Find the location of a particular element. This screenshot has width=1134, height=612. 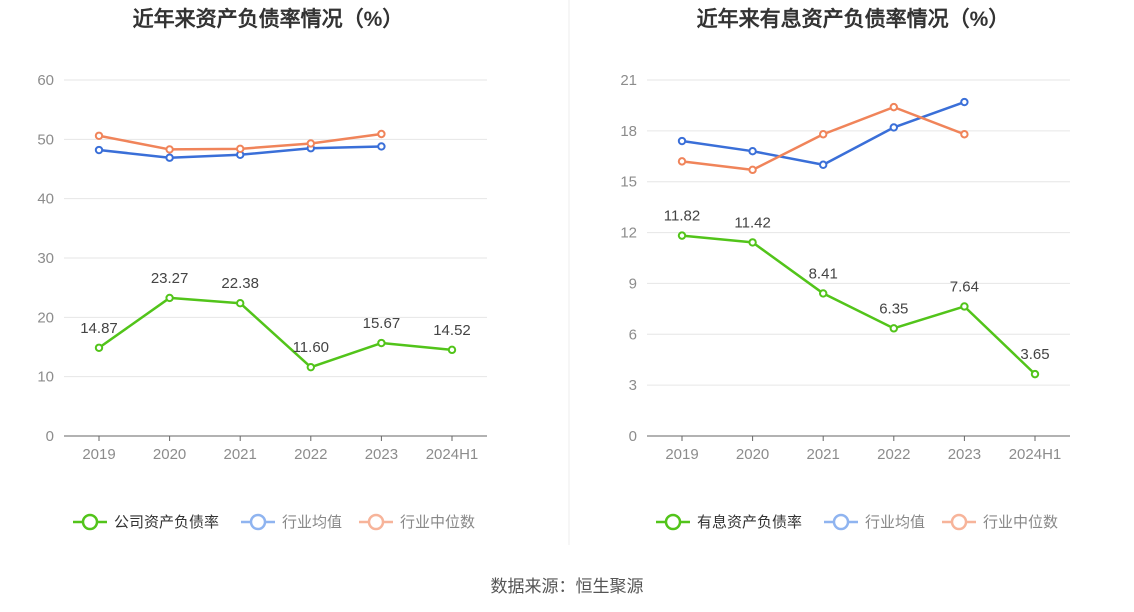

legend-label: 有息资产负债率 is located at coordinates (749, 522).